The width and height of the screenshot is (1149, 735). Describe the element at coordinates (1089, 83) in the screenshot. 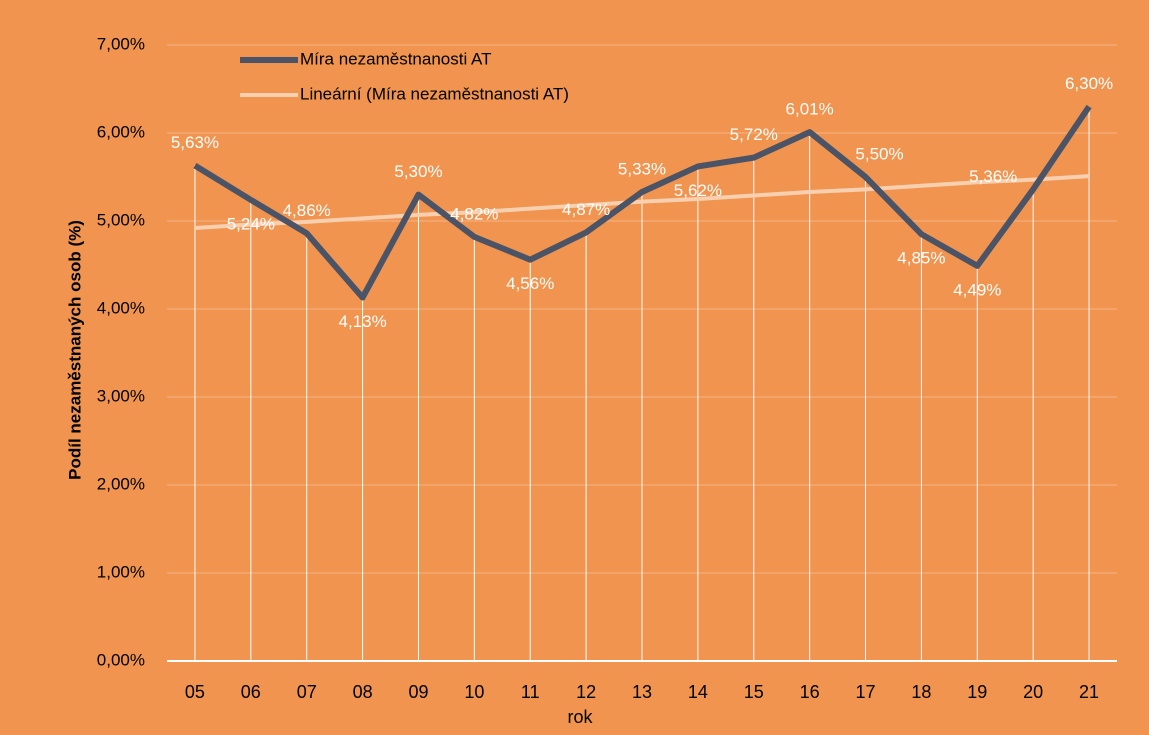

I see `data-label: 6,30%` at that location.